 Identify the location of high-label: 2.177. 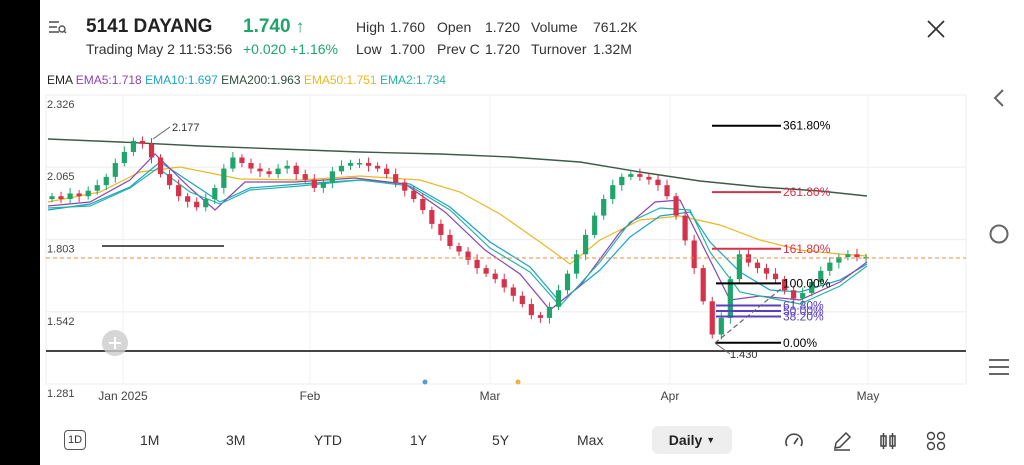
(186, 128).